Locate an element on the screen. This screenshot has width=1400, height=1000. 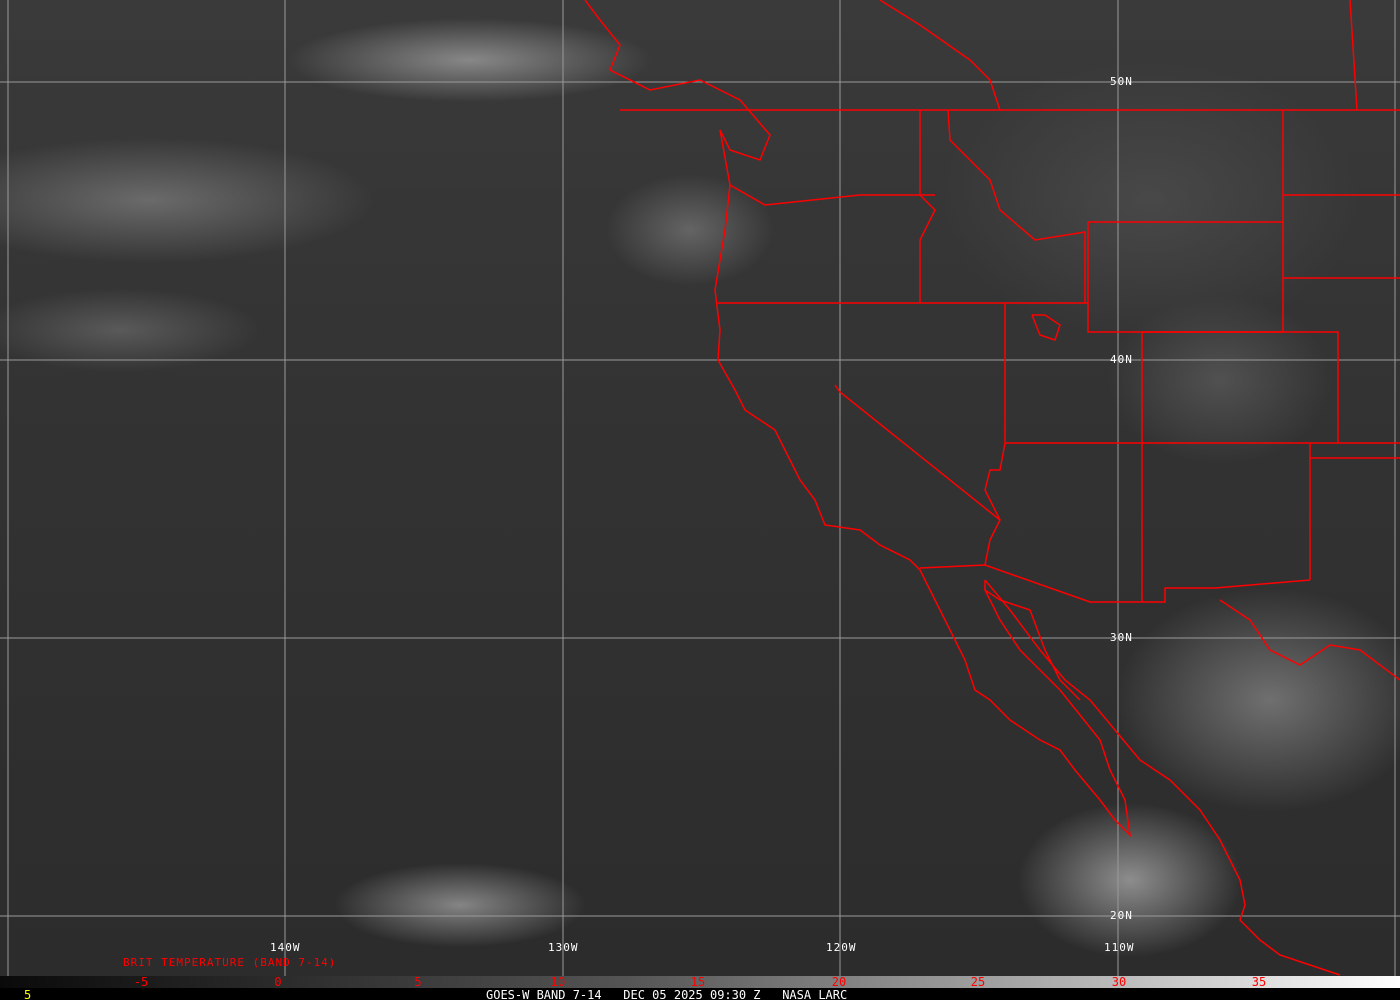
colorbar-tick: 0 is located at coordinates (278, 982).